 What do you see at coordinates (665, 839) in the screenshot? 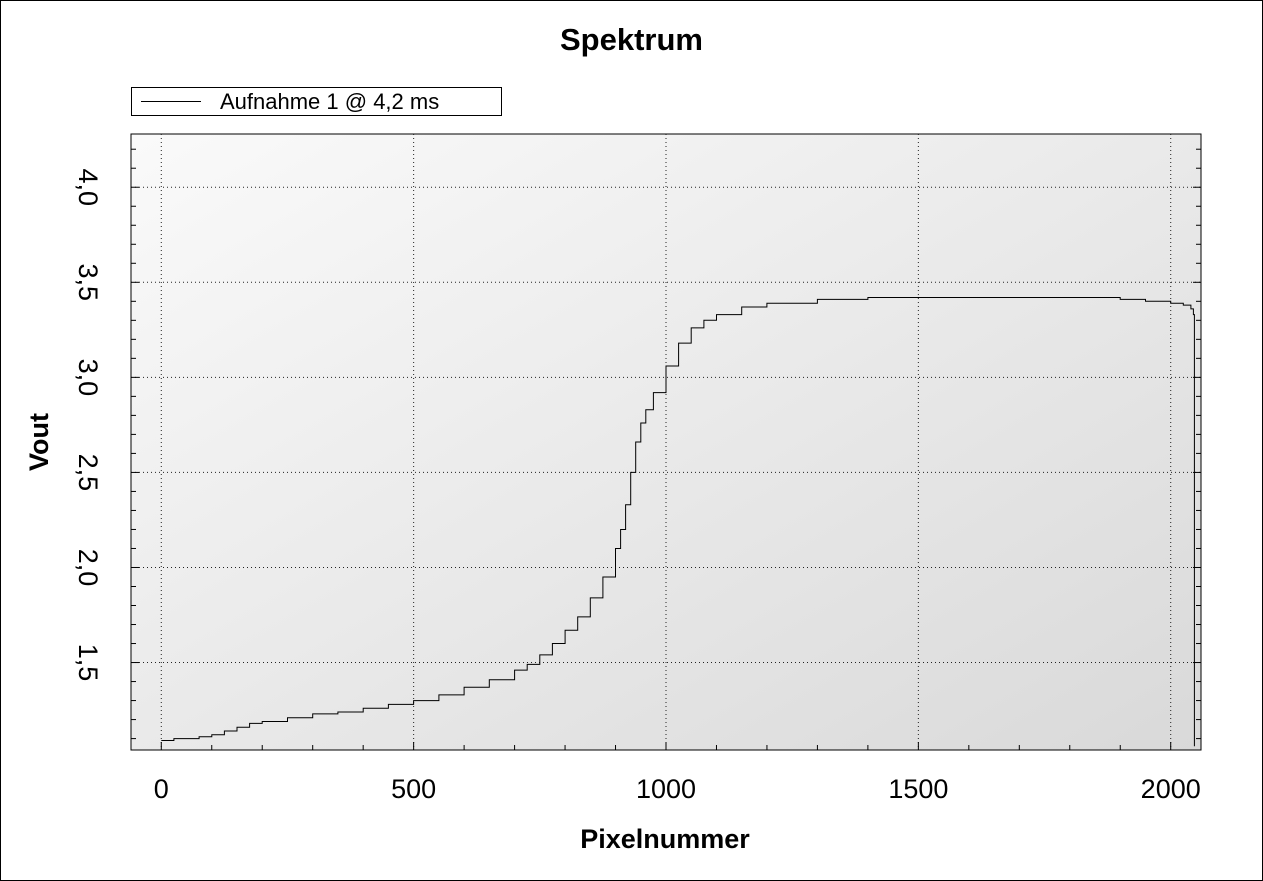
I see `x-axis-title: Pixelnummer` at bounding box center [665, 839].